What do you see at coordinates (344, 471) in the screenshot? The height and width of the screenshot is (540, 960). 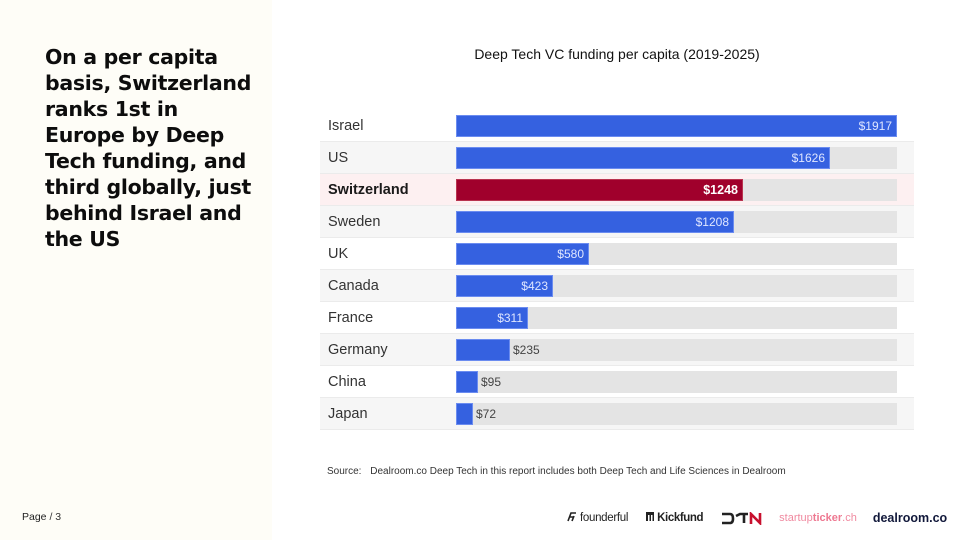 I see `source-label: Source:` at bounding box center [344, 471].